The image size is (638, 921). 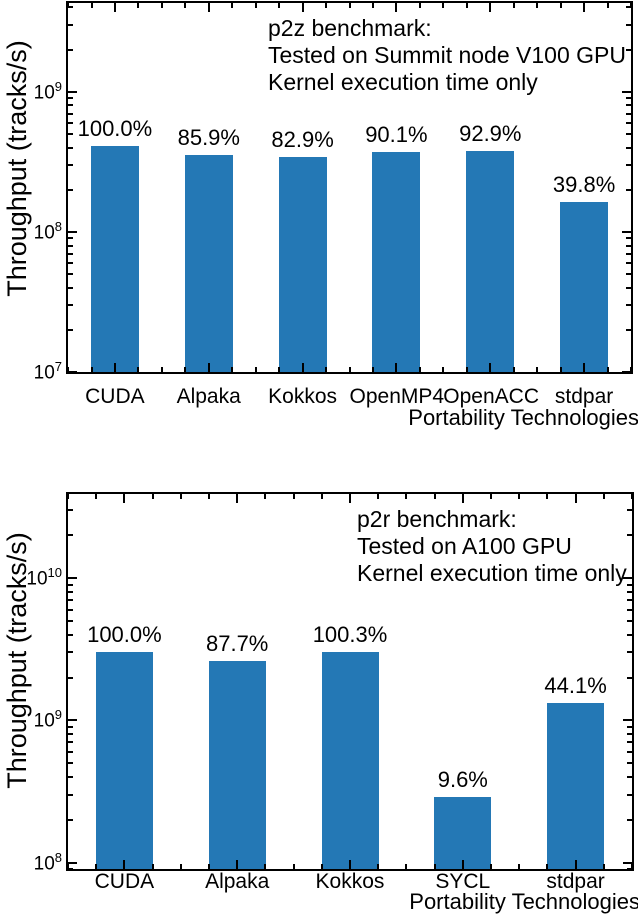 What do you see at coordinates (124, 760) in the screenshot?
I see `bar-CUDA` at bounding box center [124, 760].